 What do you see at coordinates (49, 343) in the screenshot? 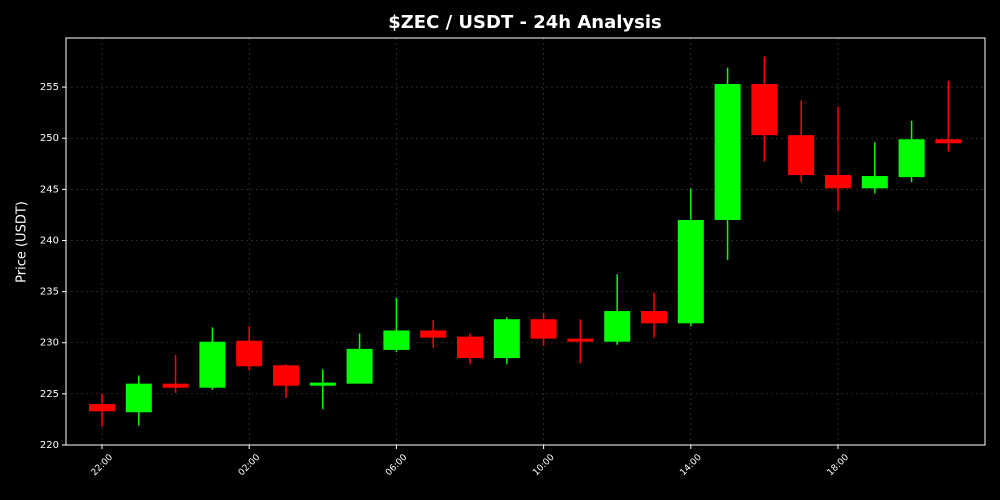
I see `y-tick-label: 230` at bounding box center [49, 343].